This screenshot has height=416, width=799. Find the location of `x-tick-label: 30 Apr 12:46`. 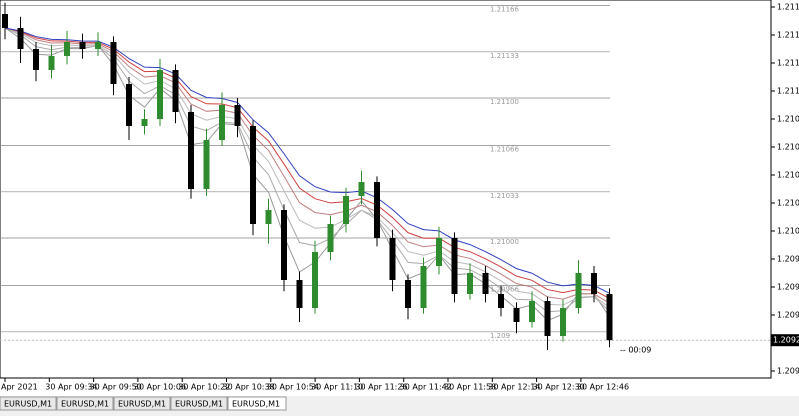

x-tick-label: 30 Apr 12:46 is located at coordinates (603, 387).